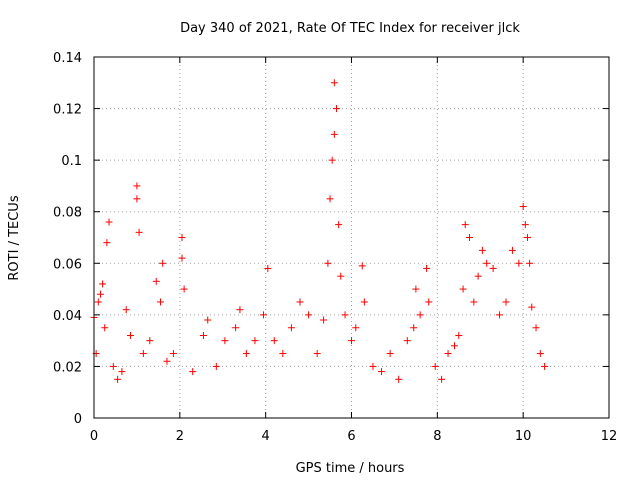  What do you see at coordinates (523, 436) in the screenshot?
I see `x-tick-label: 10` at bounding box center [523, 436].